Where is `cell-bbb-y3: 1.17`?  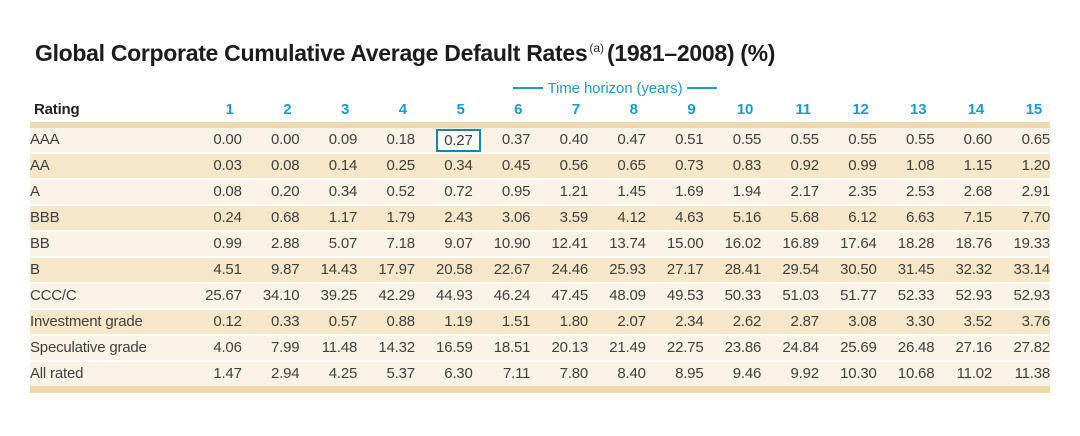
cell-bbb-y3: 1.17 is located at coordinates (328, 217).